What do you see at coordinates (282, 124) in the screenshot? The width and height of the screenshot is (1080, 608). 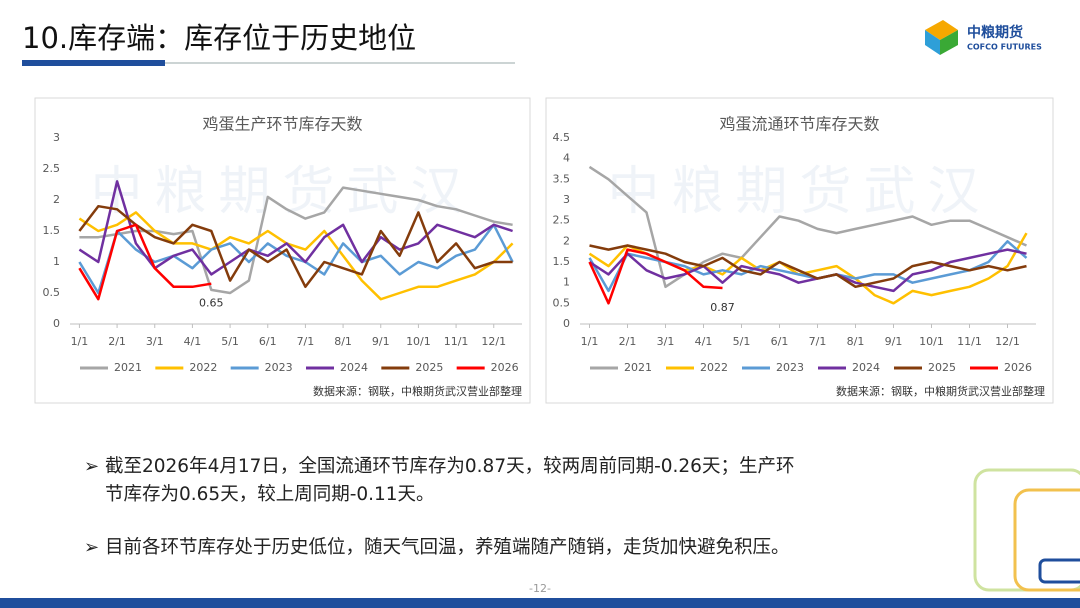 I see `chart-title: 鸡蛋生产环节库存天数` at bounding box center [282, 124].